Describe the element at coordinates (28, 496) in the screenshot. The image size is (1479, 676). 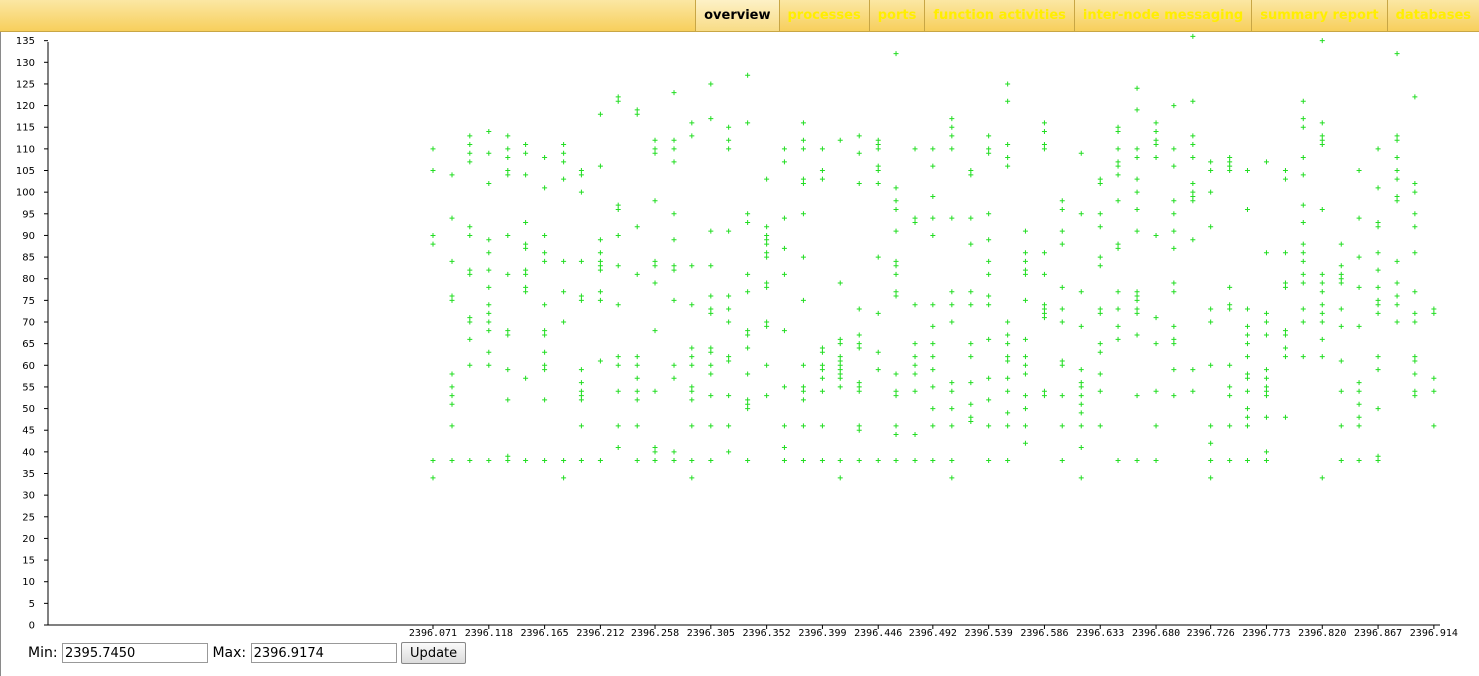
I see `y-tick-label: 30` at that location.